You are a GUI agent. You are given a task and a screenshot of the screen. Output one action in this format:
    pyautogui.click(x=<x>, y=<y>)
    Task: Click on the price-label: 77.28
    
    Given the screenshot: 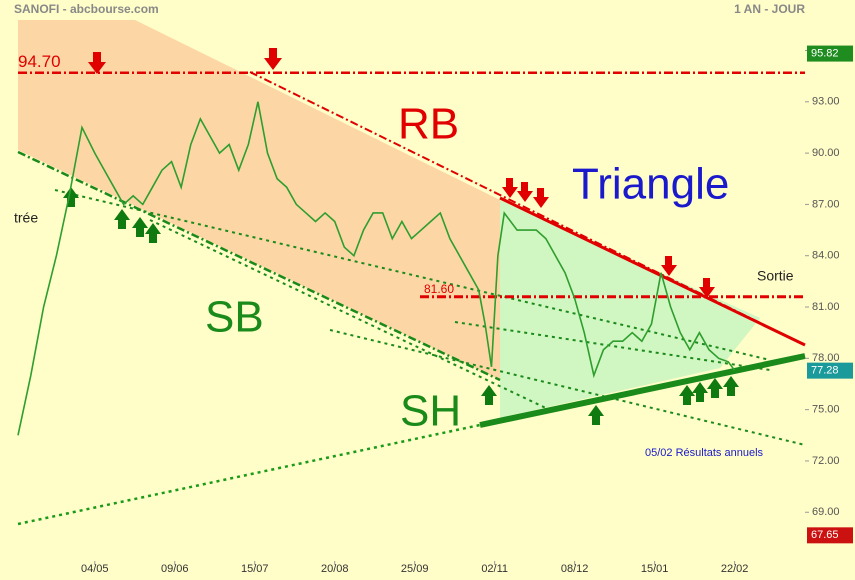 What is the action you would take?
    pyautogui.click(x=825, y=371)
    